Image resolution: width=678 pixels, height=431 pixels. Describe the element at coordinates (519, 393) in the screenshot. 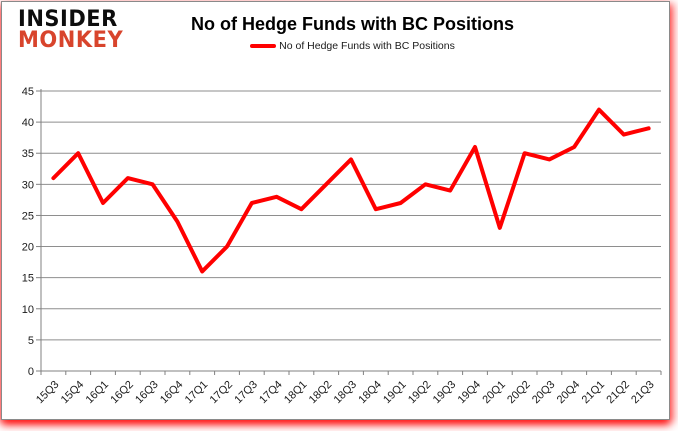

I see `x-tick-label: 20Q2` at that location.